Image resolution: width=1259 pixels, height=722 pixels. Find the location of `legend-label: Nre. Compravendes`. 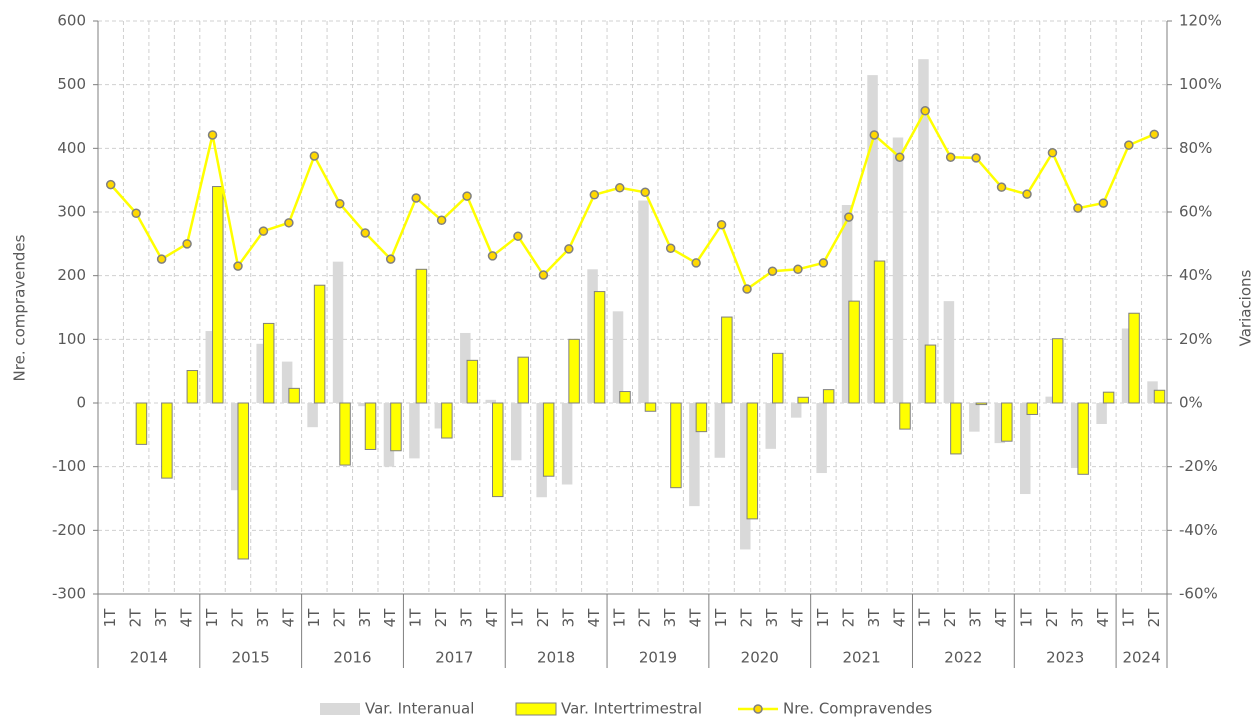

legend-label: Nre. Compravendes is located at coordinates (857, 709).